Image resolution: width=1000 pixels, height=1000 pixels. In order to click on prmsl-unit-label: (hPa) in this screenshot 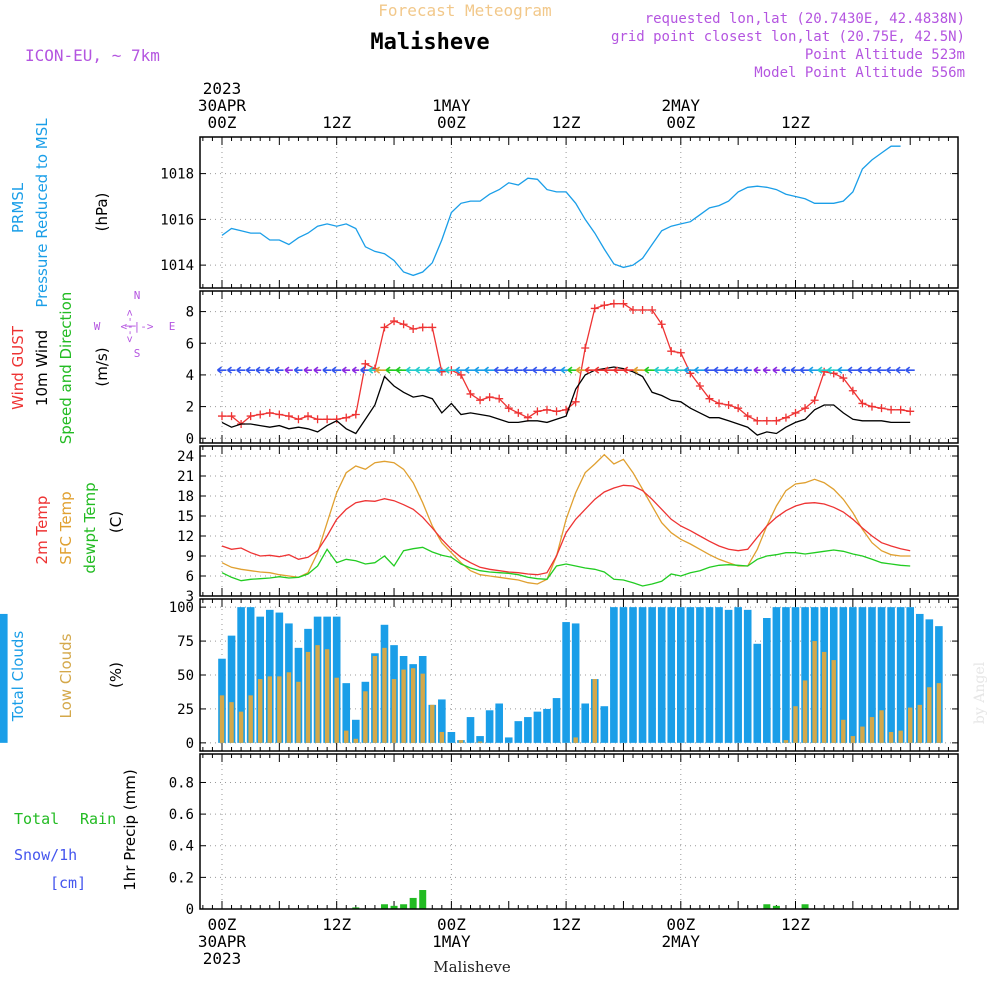, I will do `click(102, 212)`.